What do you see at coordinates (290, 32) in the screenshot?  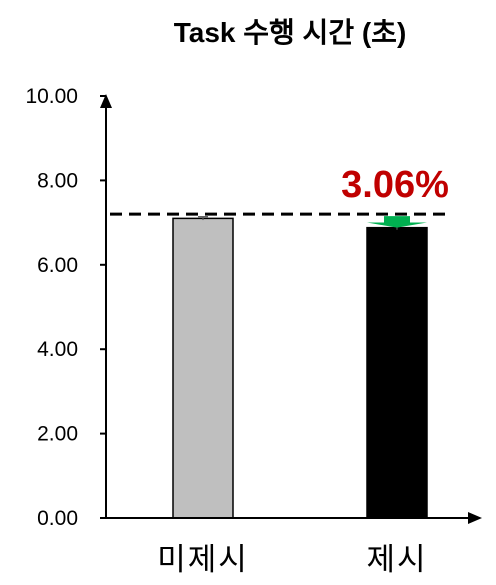 I see `chart-title: Task 수행 시간 (초)` at bounding box center [290, 32].